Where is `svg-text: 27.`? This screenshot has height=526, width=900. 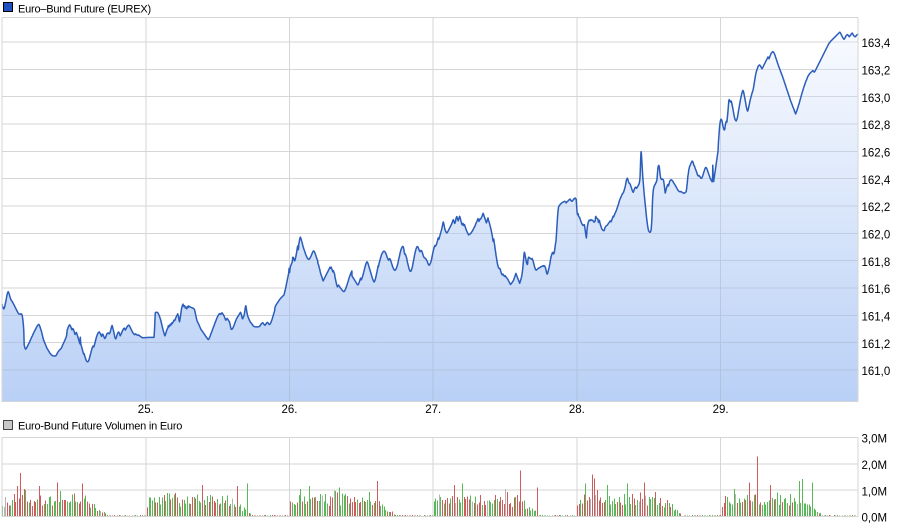
svg-text: 27. is located at coordinates (433, 410).